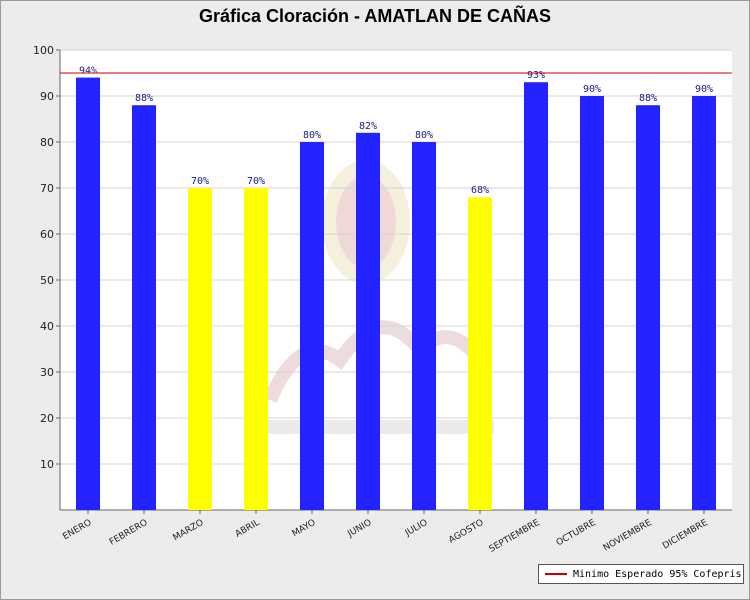  I want to click on y-tick-label: 30, so click(47, 372).